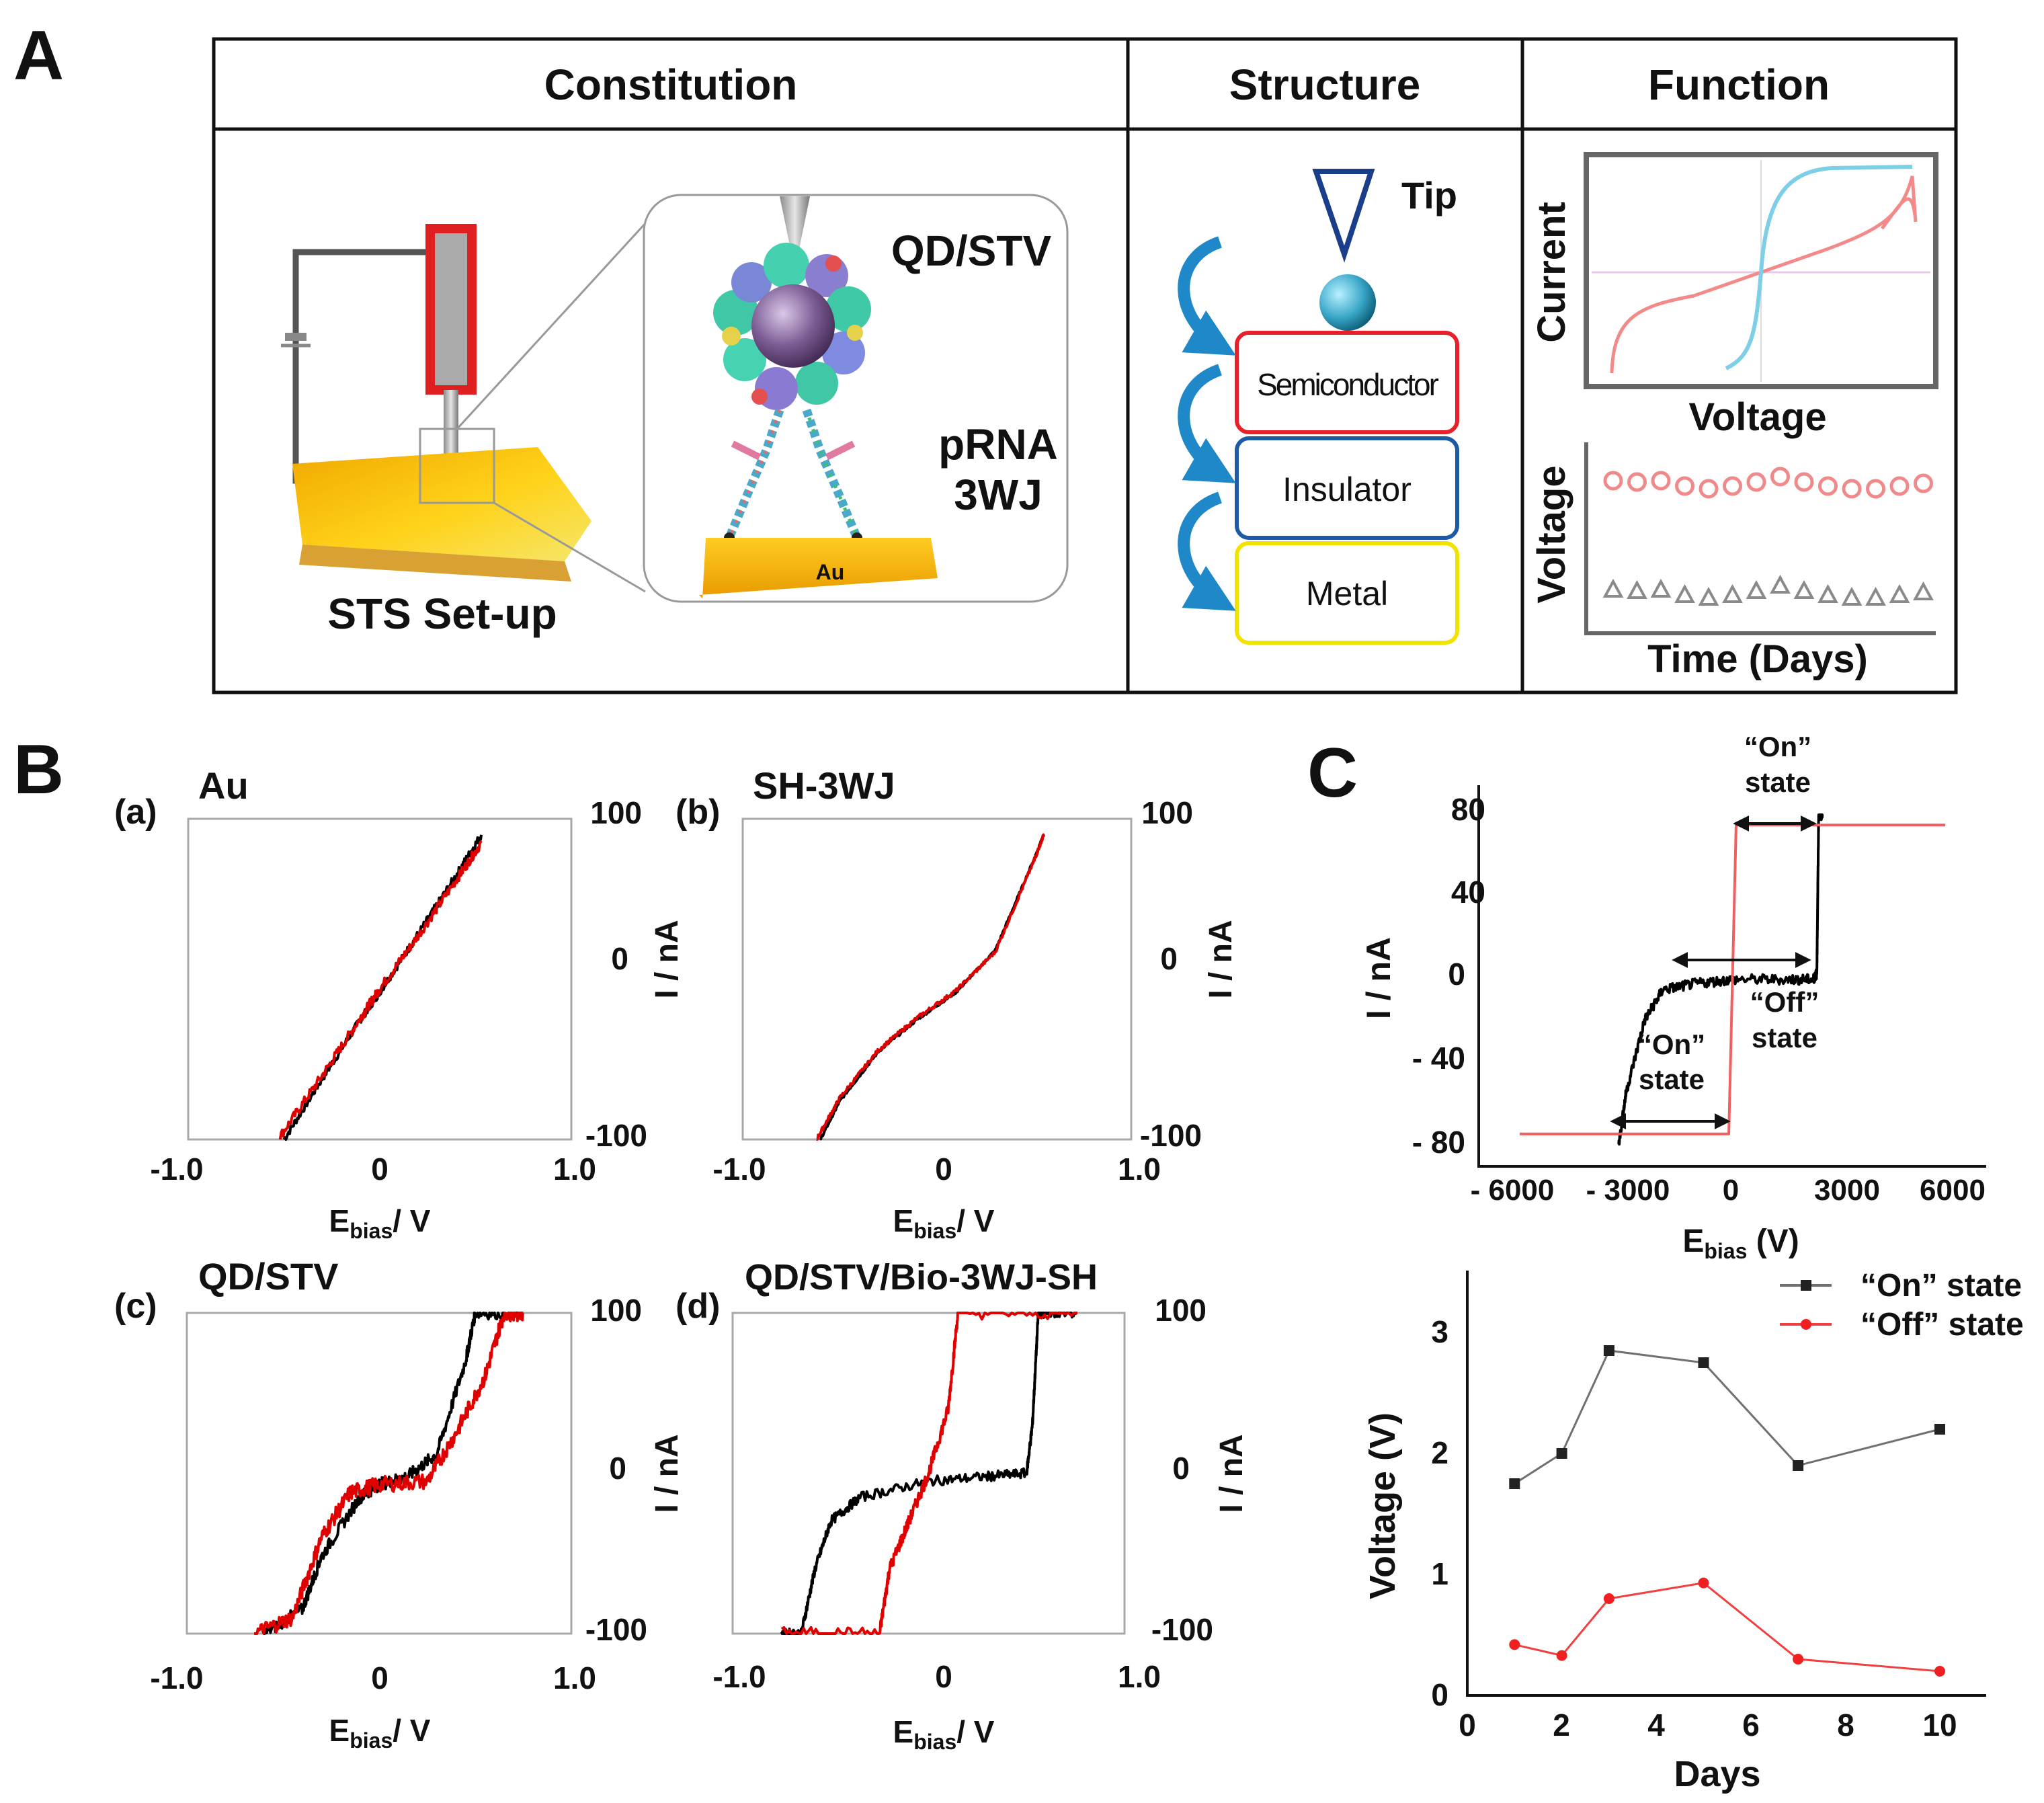  Describe the element at coordinates (380, 1169) in the screenshot. I see `subplot-a-xtick-1: 0` at that location.